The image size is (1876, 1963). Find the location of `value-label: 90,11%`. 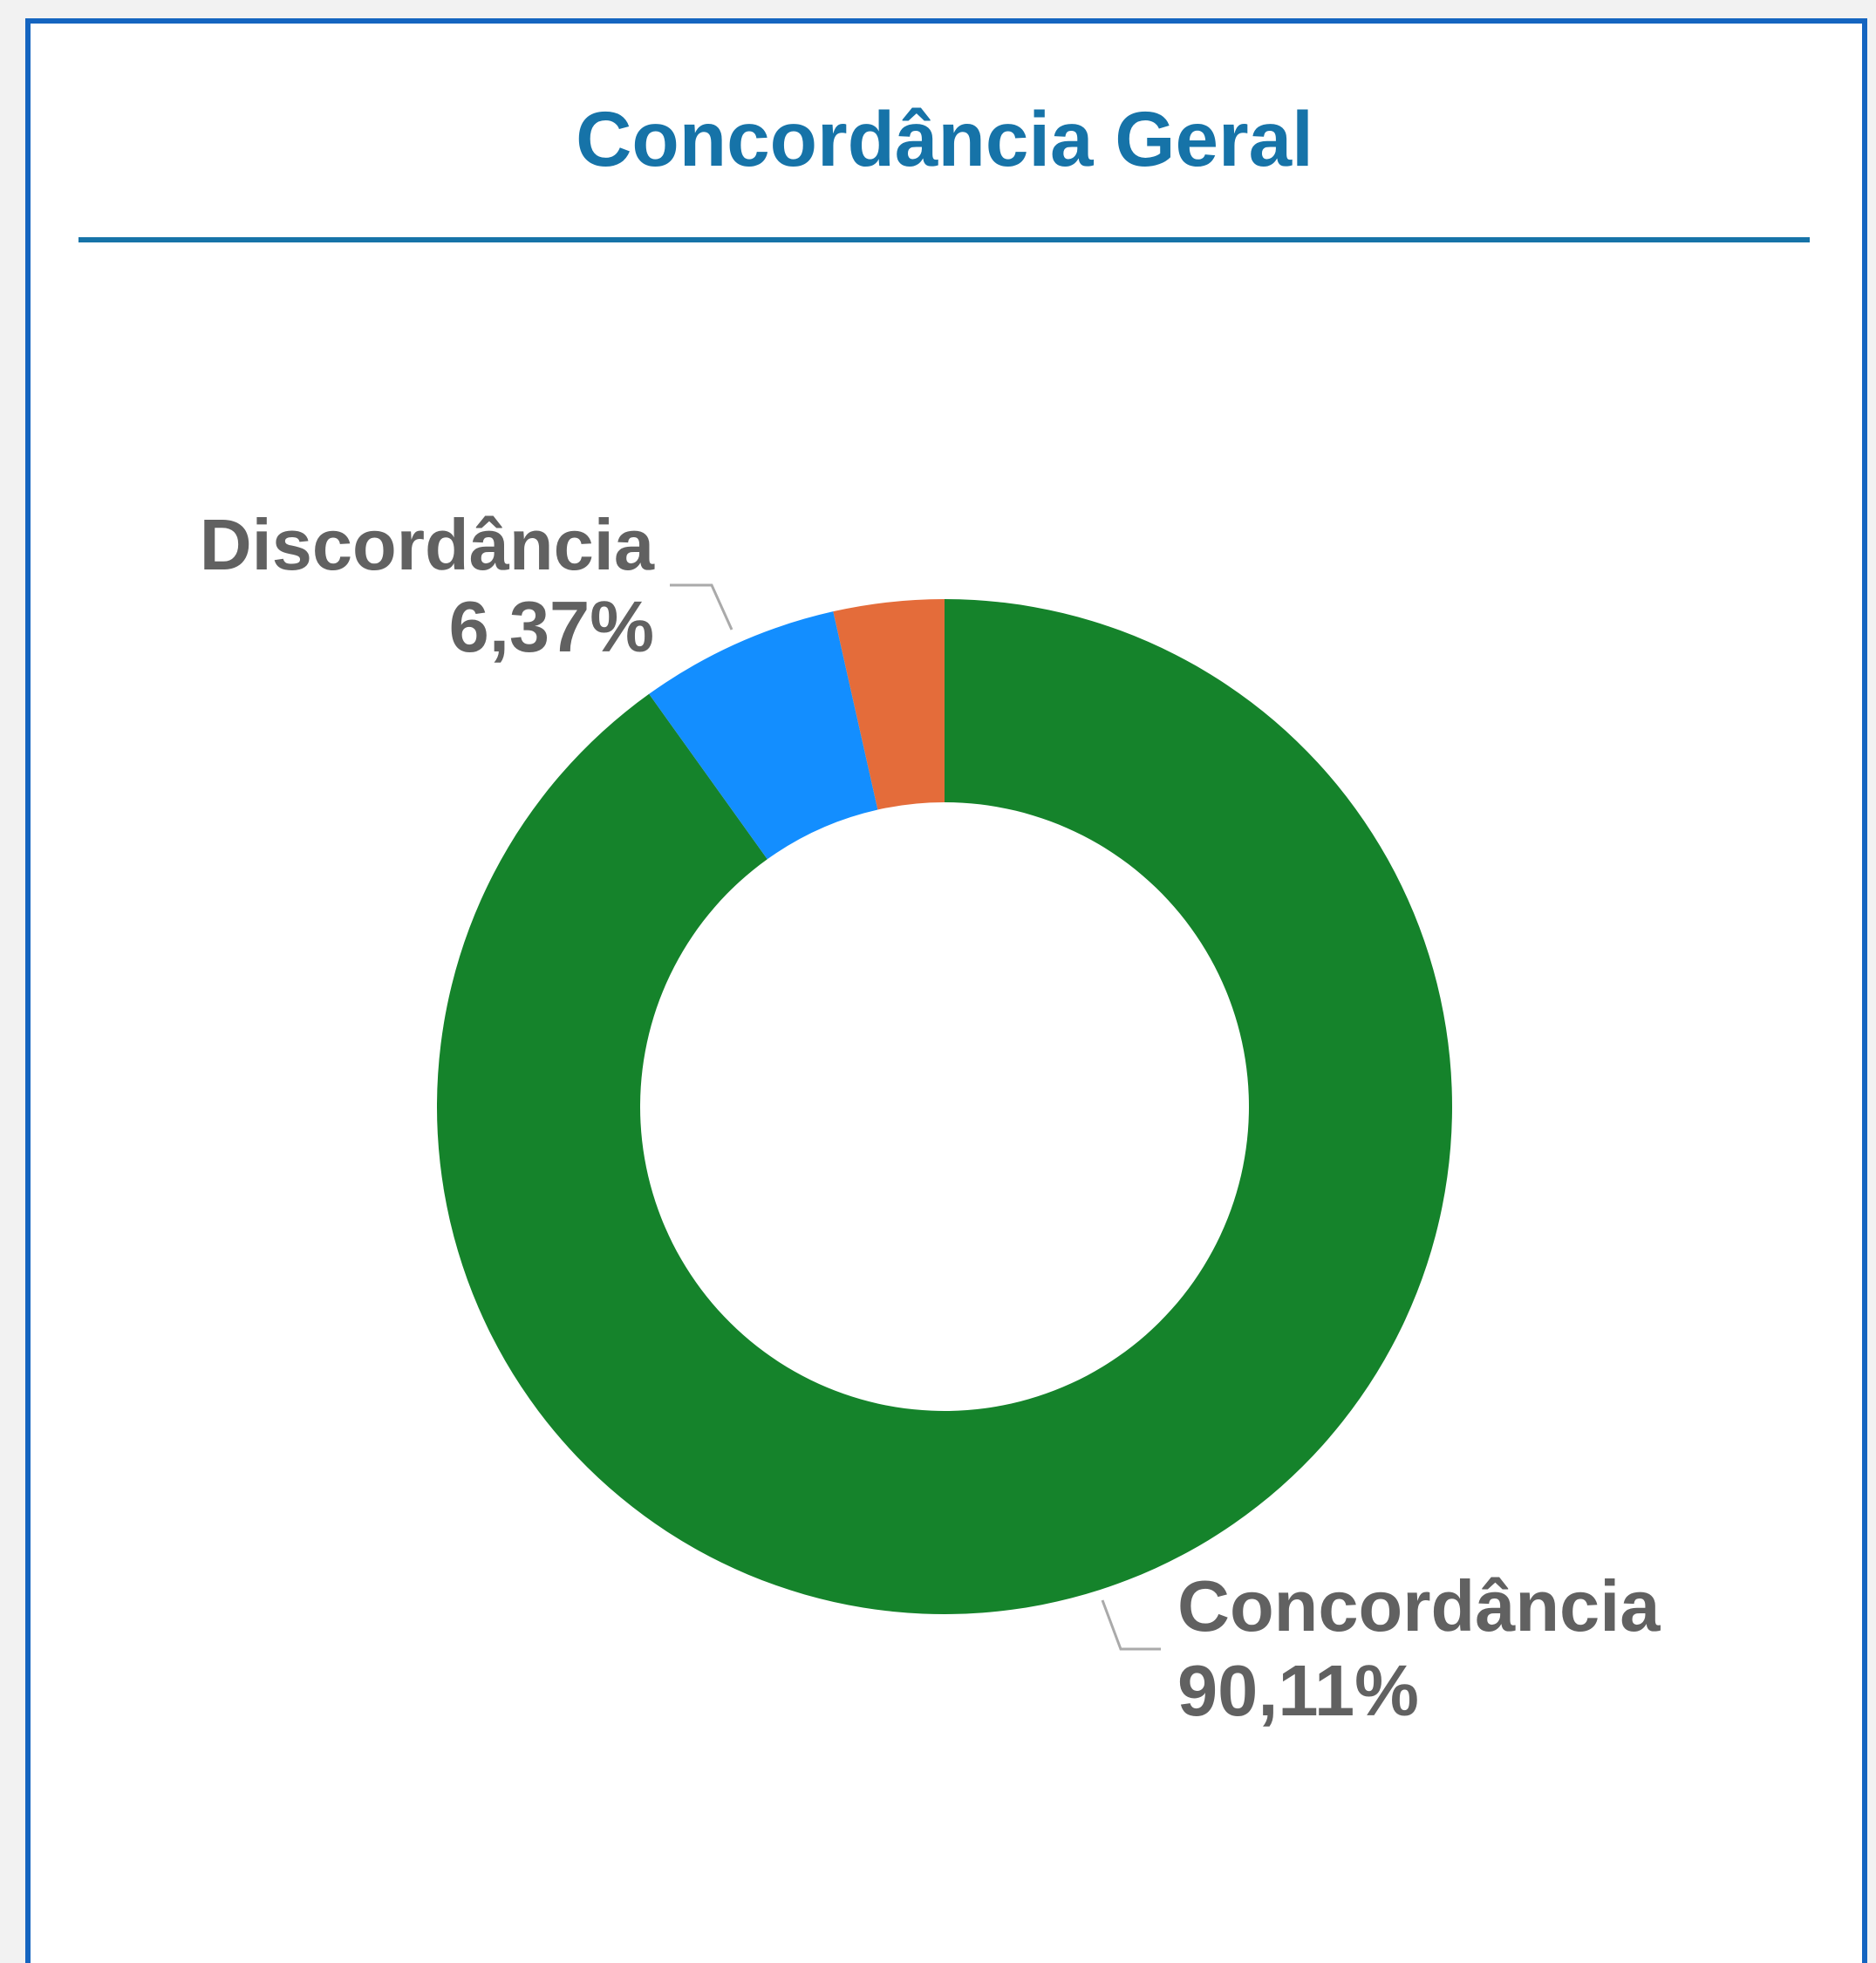

value-label: 90,11% is located at coordinates (1298, 1691).